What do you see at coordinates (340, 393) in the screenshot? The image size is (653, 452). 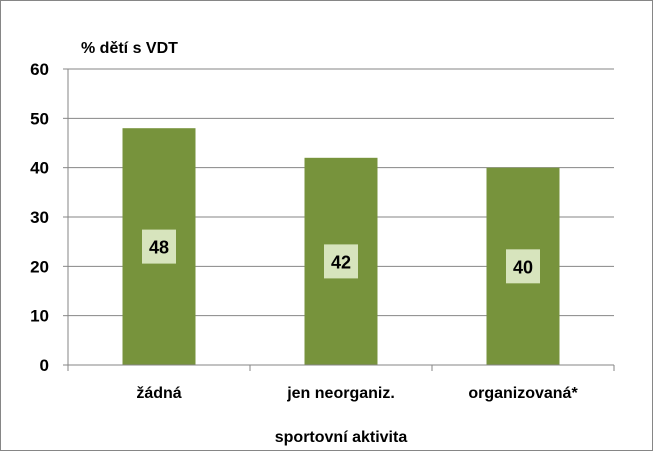 I see `x-tick-label: jen neorganiz.` at bounding box center [340, 393].